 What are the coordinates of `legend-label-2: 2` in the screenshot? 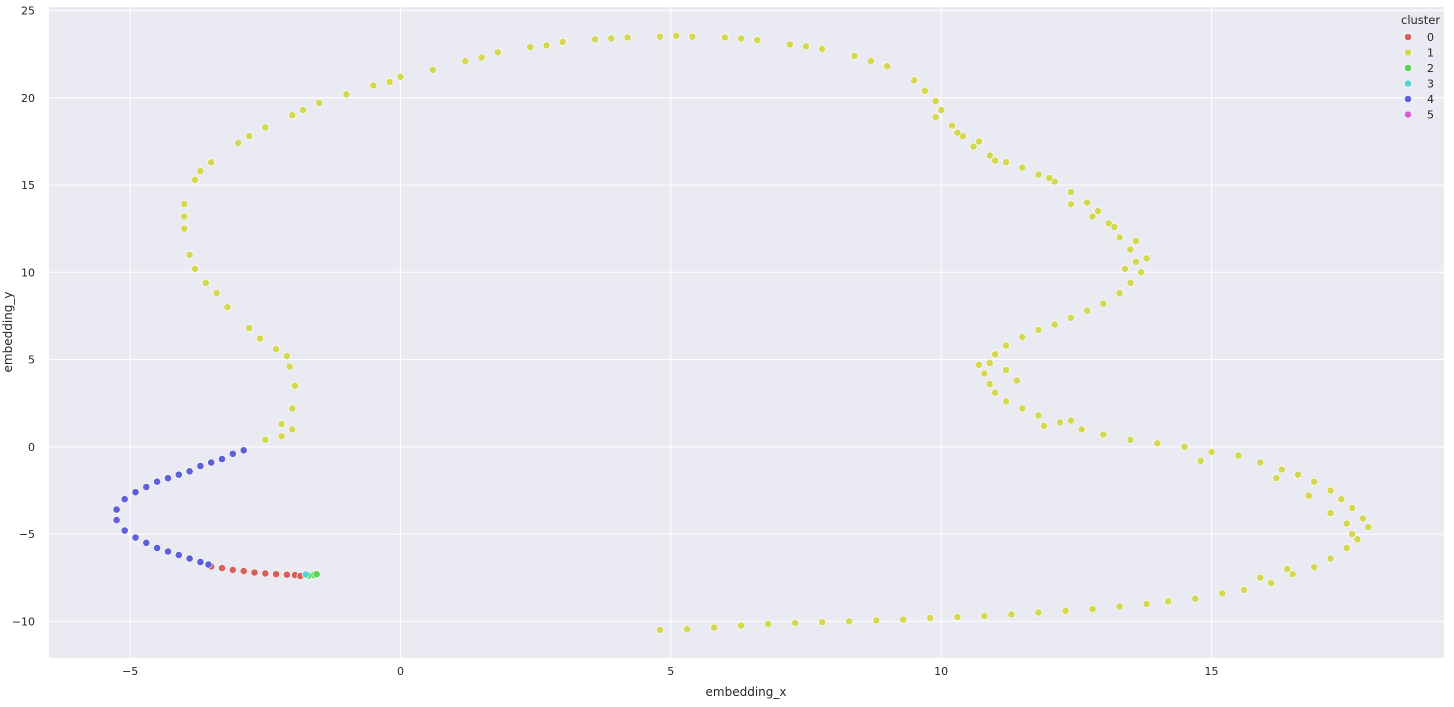 It's located at (1430, 68).